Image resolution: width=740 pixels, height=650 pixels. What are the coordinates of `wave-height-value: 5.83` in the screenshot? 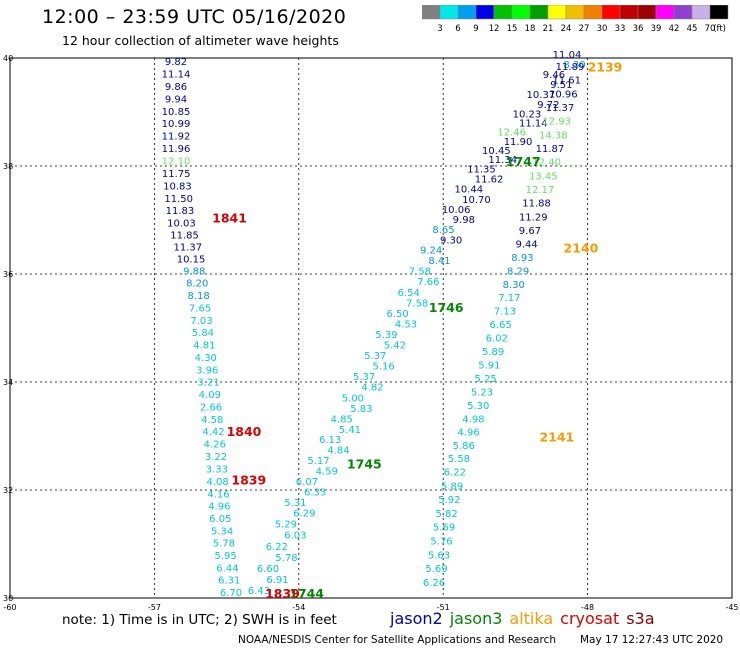 It's located at (361, 409).